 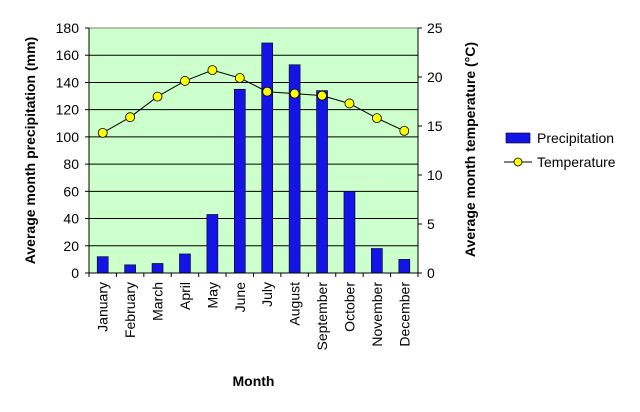 What do you see at coordinates (240, 297) in the screenshot?
I see `x-tick-label: June` at bounding box center [240, 297].